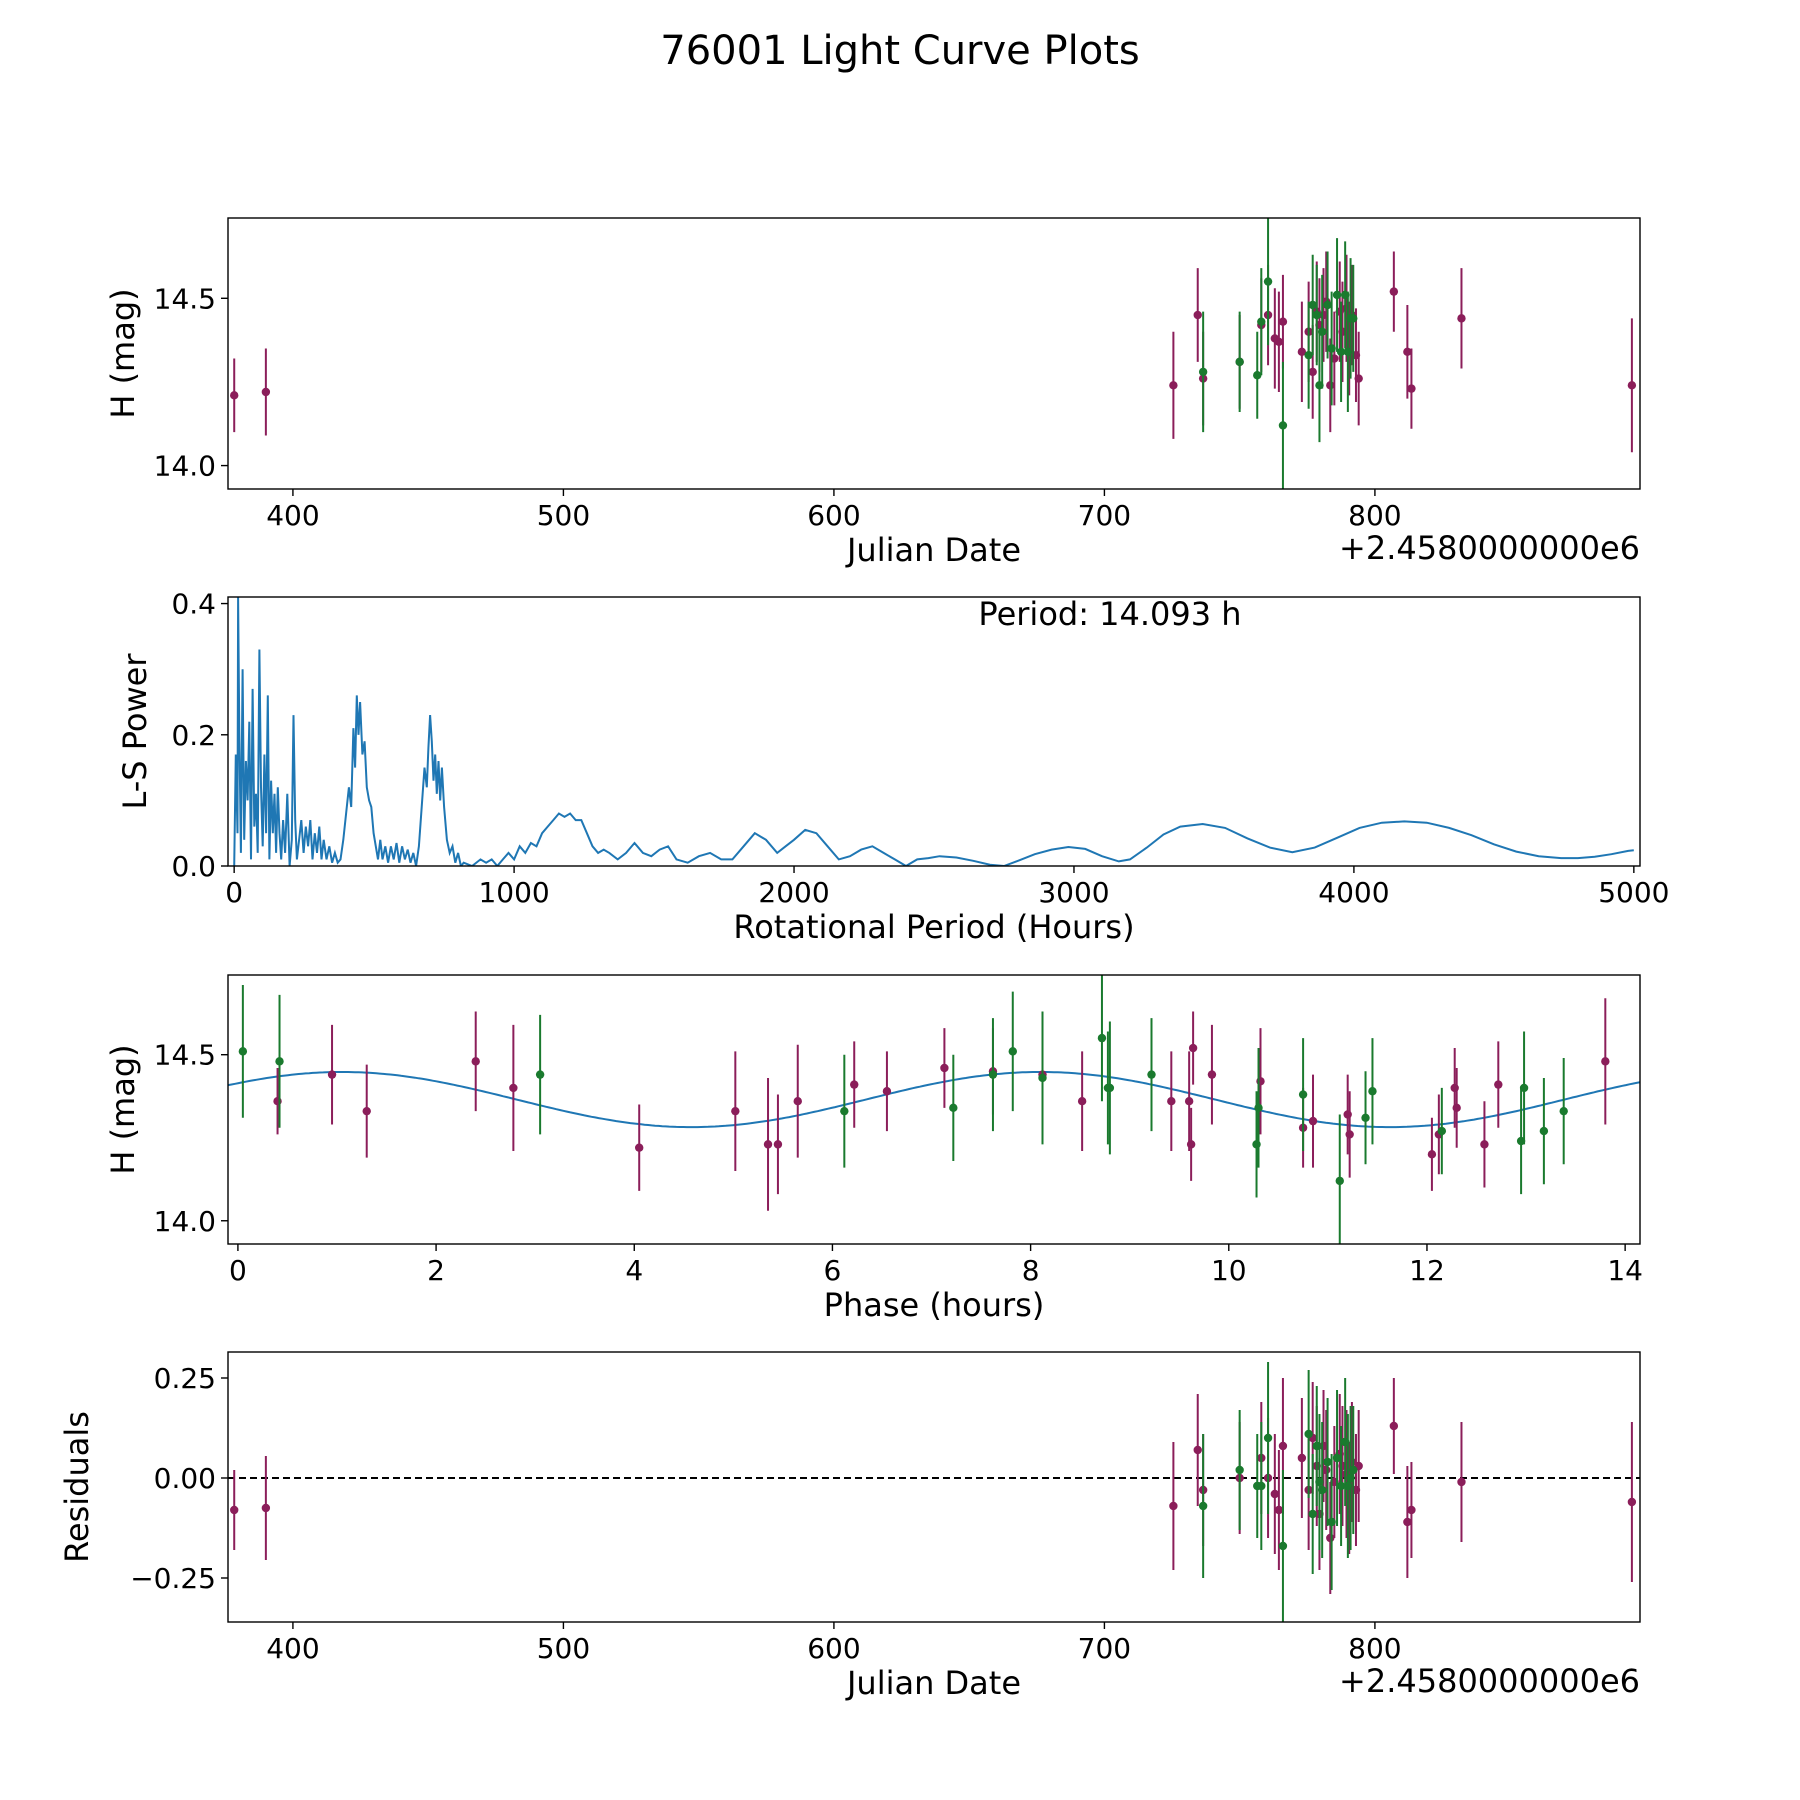 This screenshot has height=1800, width=1800. Describe the element at coordinates (1353, 892) in the screenshot. I see `x-tick-label: 4000` at that location.